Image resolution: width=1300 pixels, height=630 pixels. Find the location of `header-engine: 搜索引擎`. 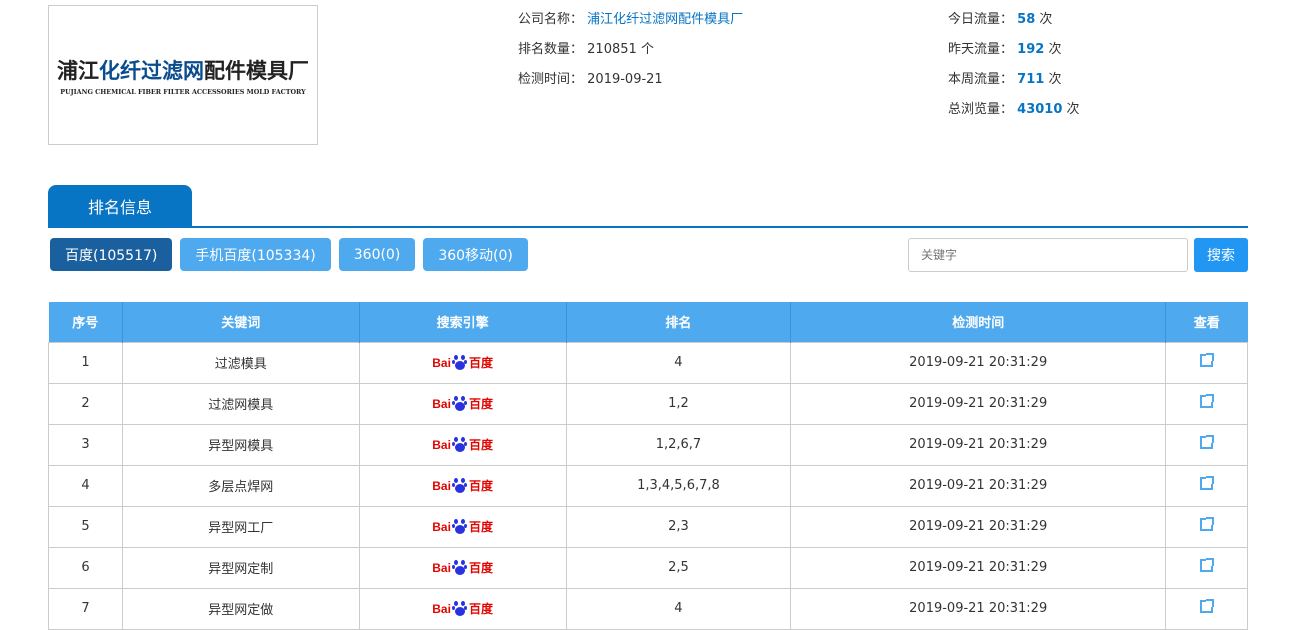

header-engine: 搜索引擎 is located at coordinates (463, 322).